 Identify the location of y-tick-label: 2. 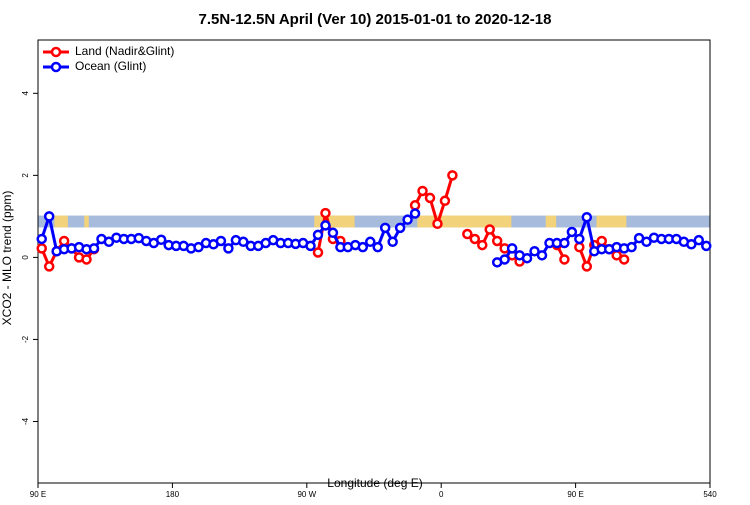
(25, 175).